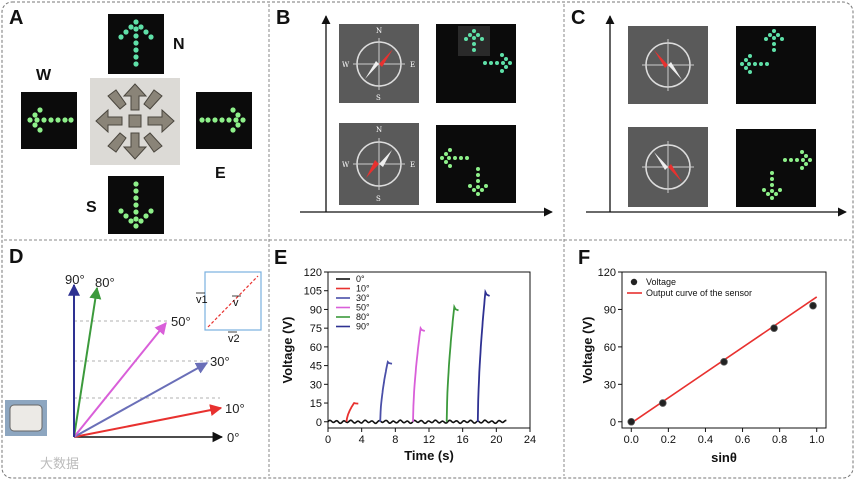 The image size is (855, 480). I want to click on angle-label-90: 90°, so click(75, 279).